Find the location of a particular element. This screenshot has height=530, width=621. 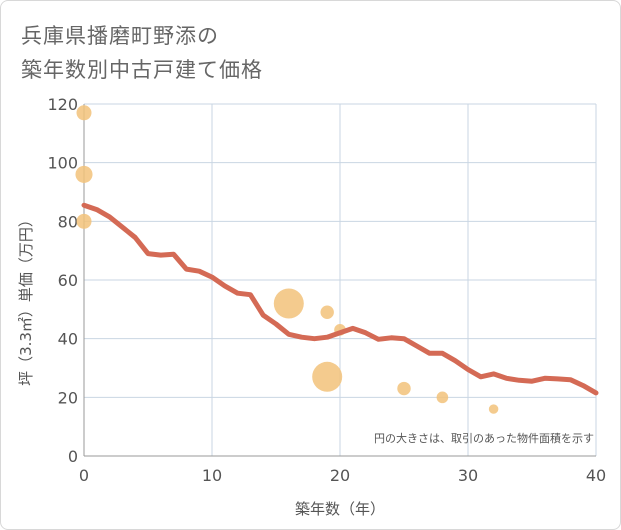

size-annotation: 円の大きさは、取引のあった物件面積を示す is located at coordinates (484, 438).